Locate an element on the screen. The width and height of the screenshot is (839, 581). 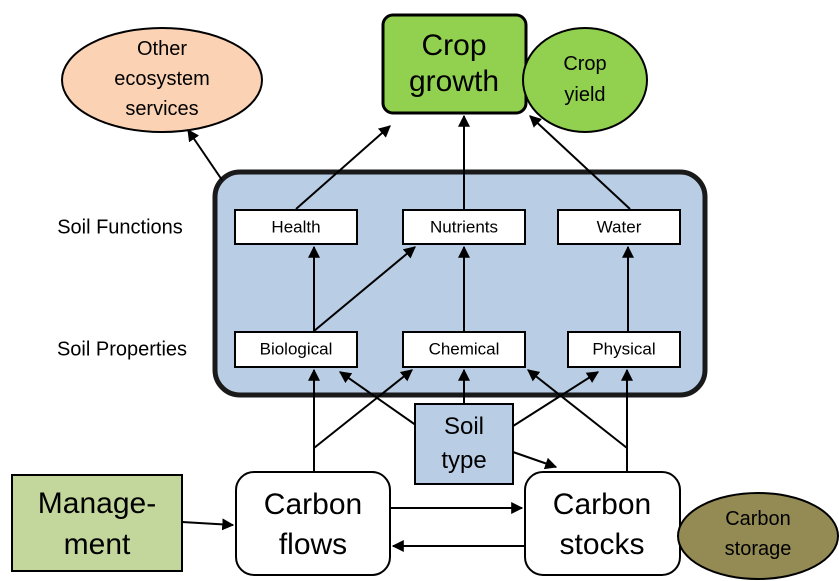
soil-type-label: Soil type is located at coordinates (463, 443).